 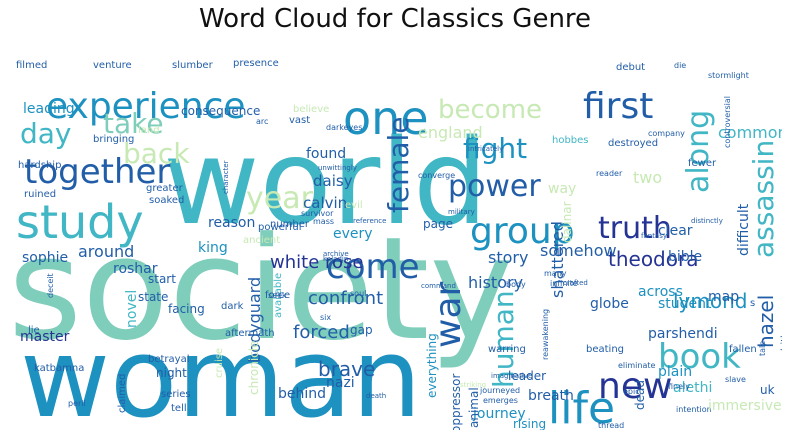 What do you see at coordinates (311, 109) in the screenshot?
I see `word-believe: believe` at bounding box center [311, 109].